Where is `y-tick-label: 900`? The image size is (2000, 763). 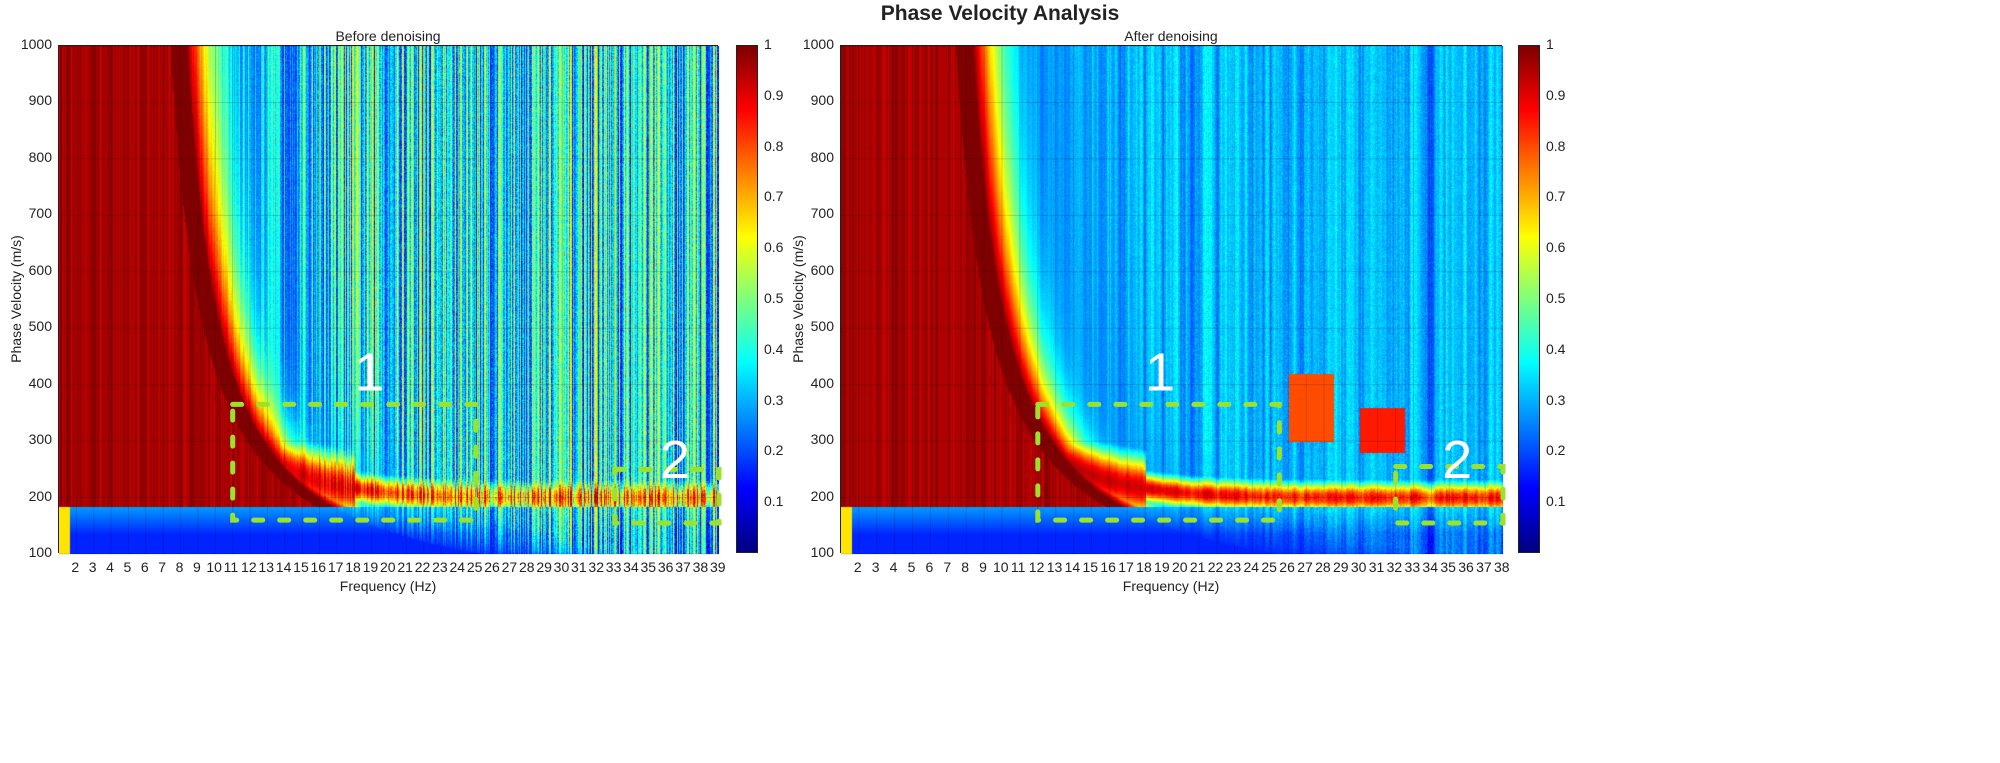
y-tick-label: 900 is located at coordinates (822, 100).